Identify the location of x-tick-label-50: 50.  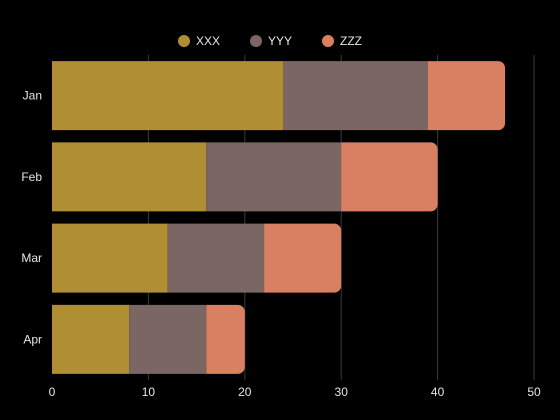
(534, 392).